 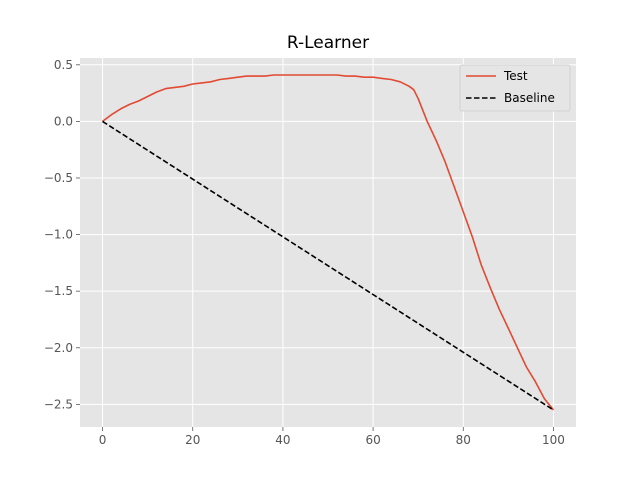 I want to click on x-tick-label: 60, so click(x=372, y=440).